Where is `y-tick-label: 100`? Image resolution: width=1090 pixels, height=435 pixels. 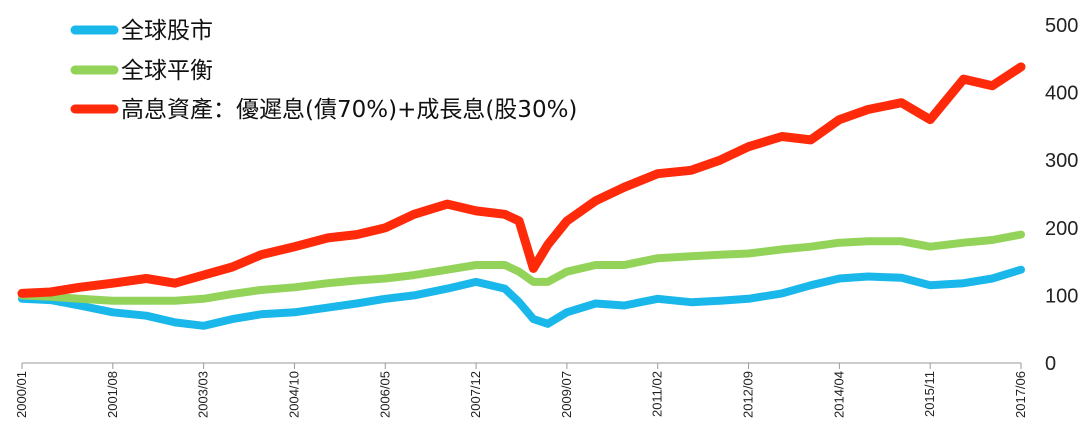
y-tick-label: 100 is located at coordinates (1061, 296).